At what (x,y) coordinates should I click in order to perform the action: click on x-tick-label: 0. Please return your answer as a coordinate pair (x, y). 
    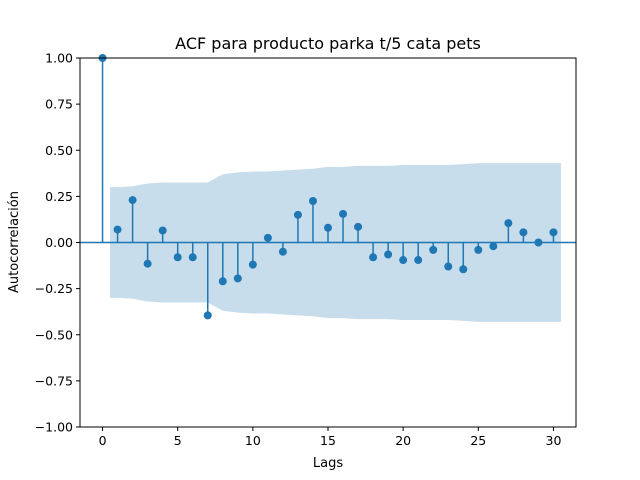
    Looking at the image, I should click on (103, 440).